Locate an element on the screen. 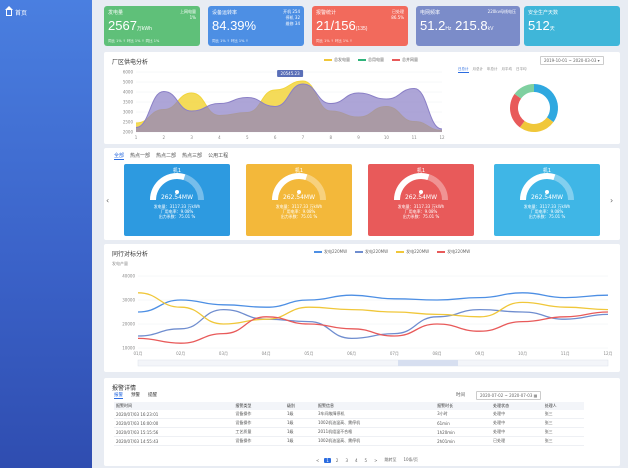 This screenshot has height=468, width=628. mini-tab: 年总计 is located at coordinates (492, 69).